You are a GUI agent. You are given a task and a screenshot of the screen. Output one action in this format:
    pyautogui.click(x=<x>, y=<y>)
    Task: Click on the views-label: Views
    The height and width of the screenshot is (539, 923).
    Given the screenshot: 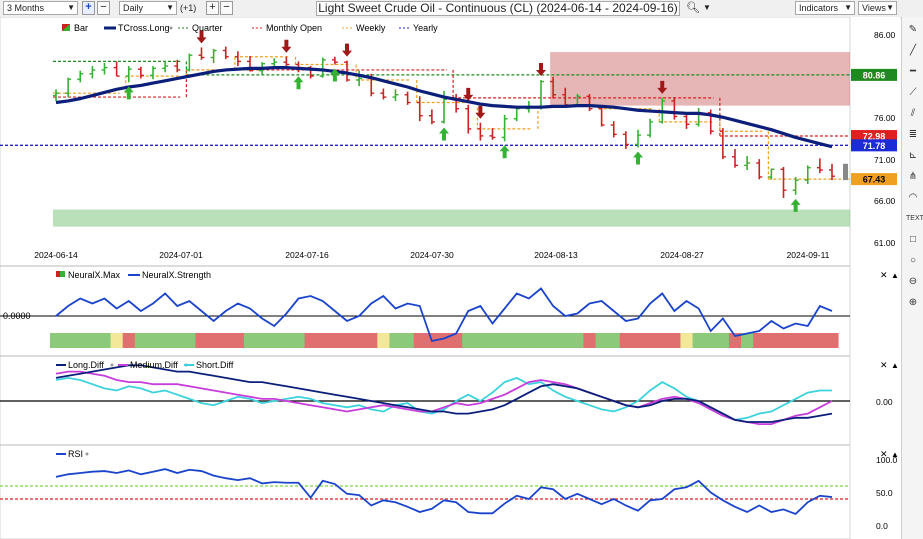 What is the action you would take?
    pyautogui.click(x=874, y=8)
    